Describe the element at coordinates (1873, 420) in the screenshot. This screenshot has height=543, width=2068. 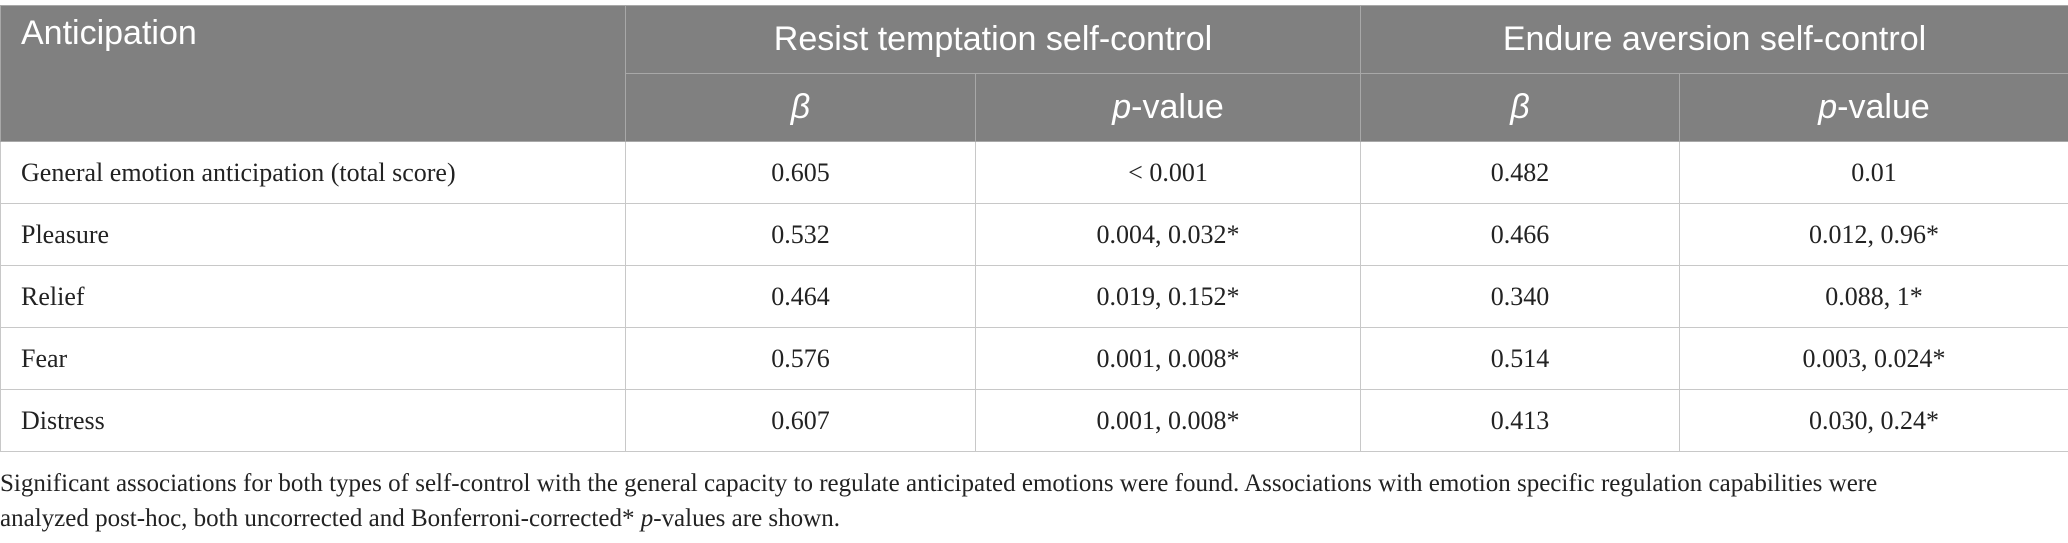
I see `table-cell: 0.030, 0.24*` at that location.